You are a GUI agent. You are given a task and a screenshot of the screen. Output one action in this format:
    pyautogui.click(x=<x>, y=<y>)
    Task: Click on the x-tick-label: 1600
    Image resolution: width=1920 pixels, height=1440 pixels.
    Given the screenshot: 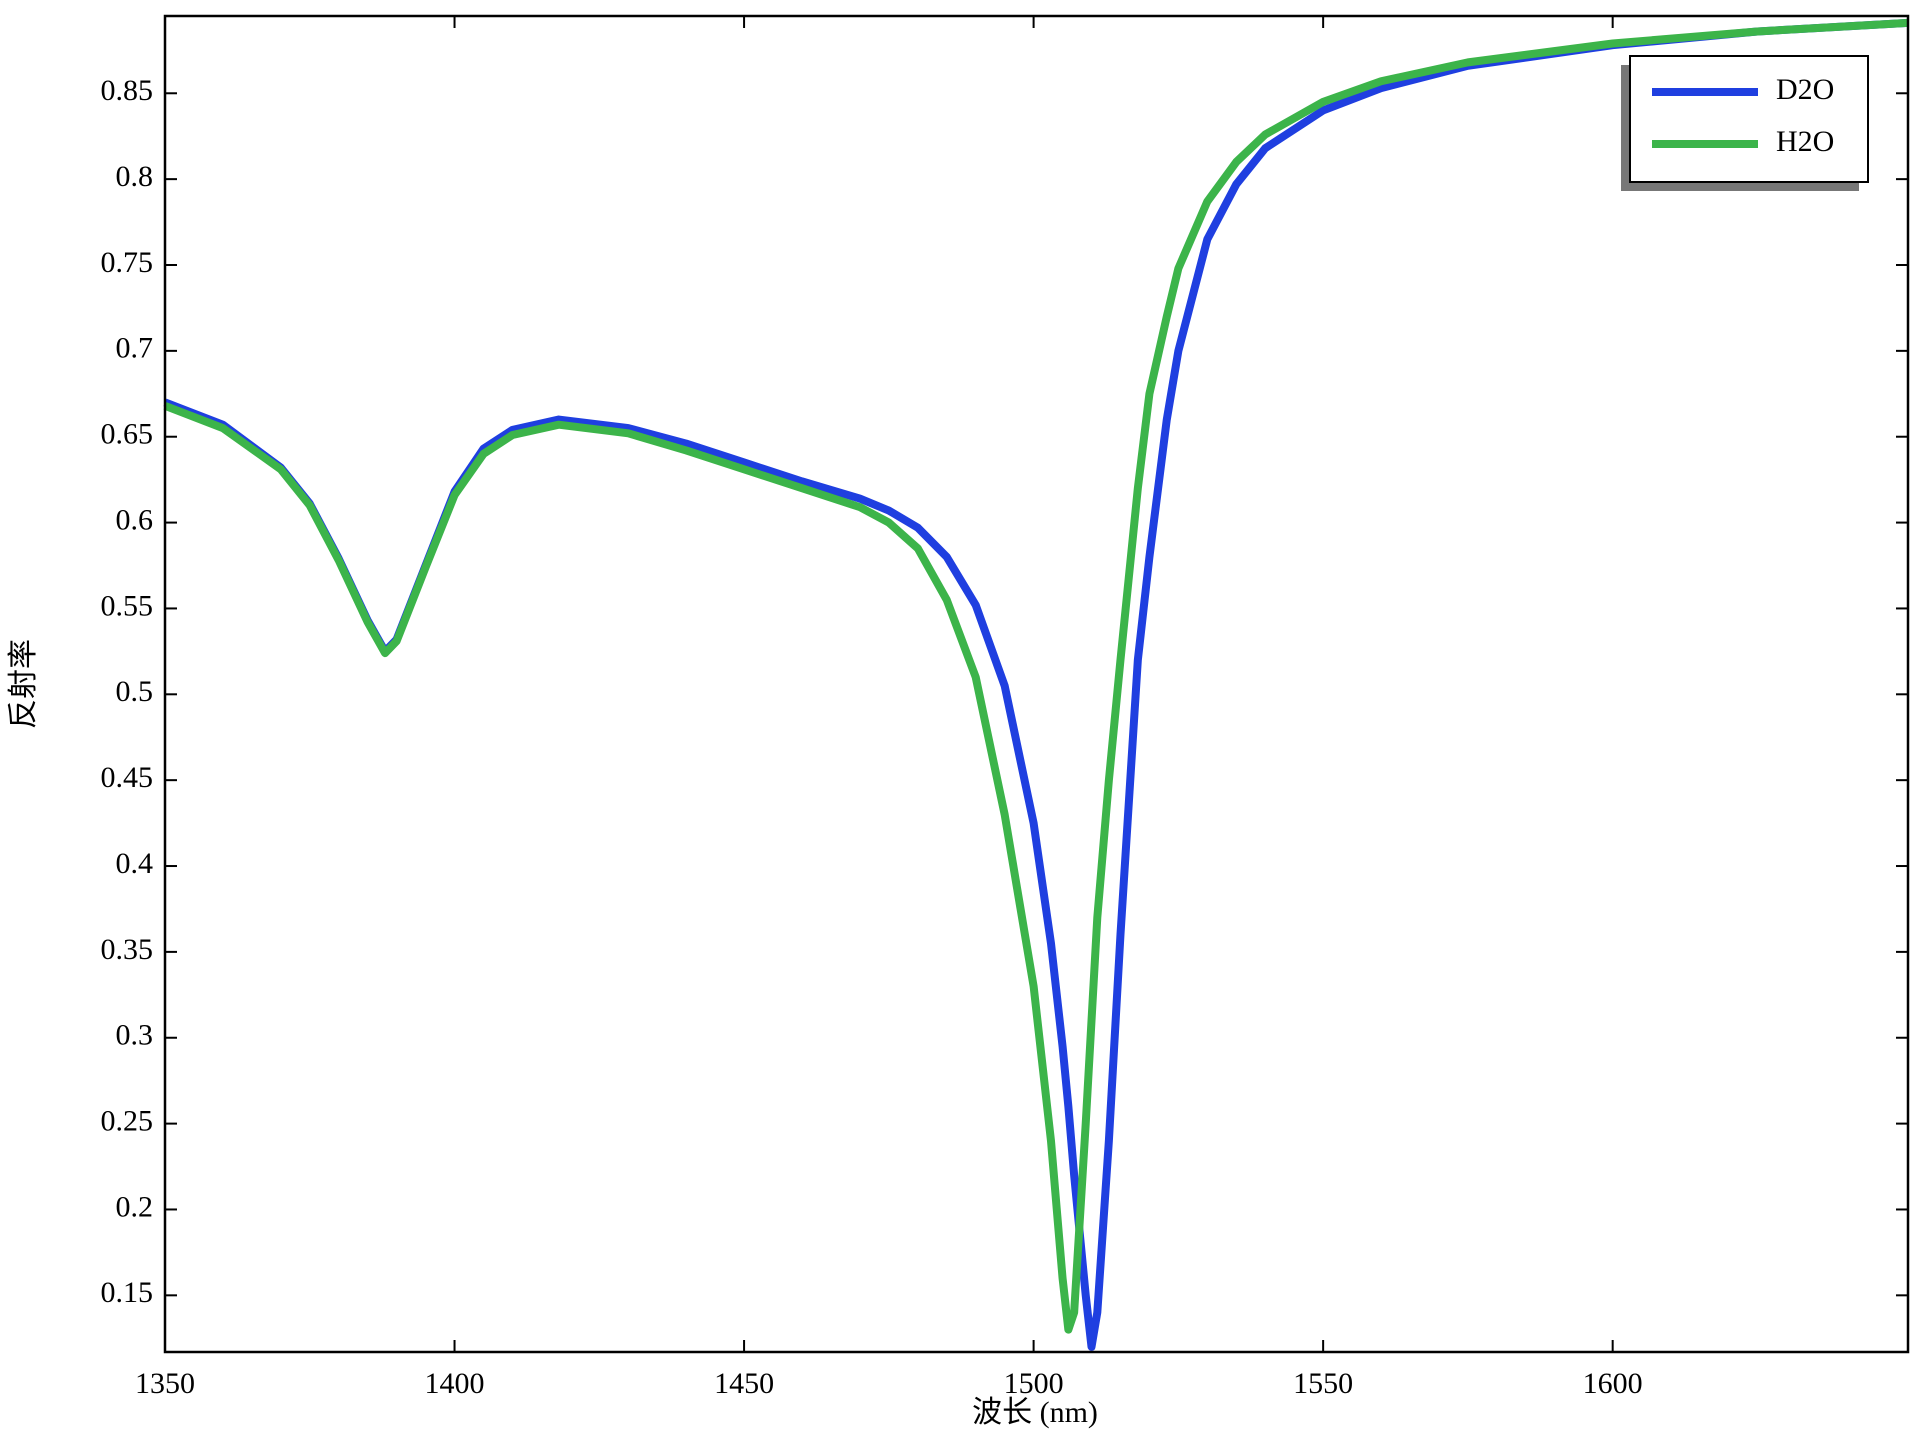 What is the action you would take?
    pyautogui.click(x=1613, y=1383)
    